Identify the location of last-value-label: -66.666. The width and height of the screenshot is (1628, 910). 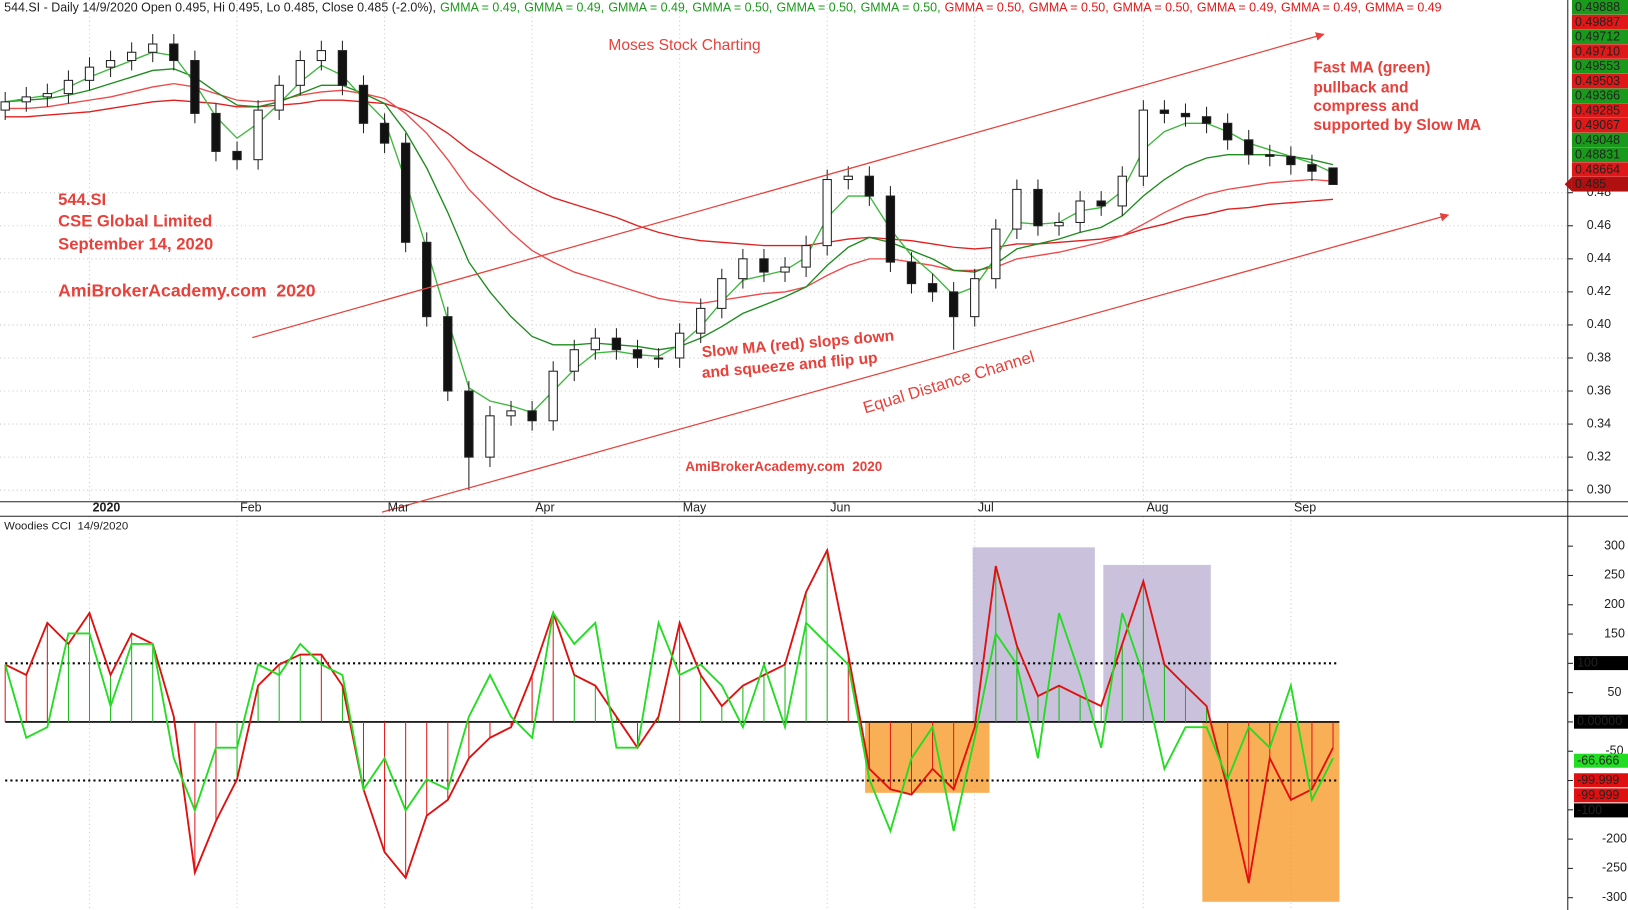
(1598, 760).